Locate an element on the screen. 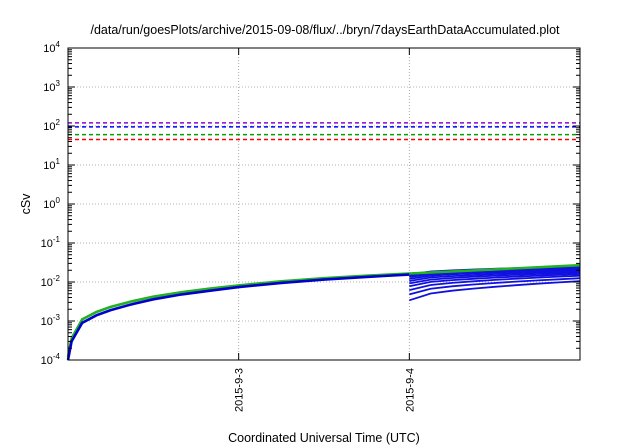 This screenshot has height=448, width=640. y-tick-label: 10⁰ is located at coordinates (51, 203).